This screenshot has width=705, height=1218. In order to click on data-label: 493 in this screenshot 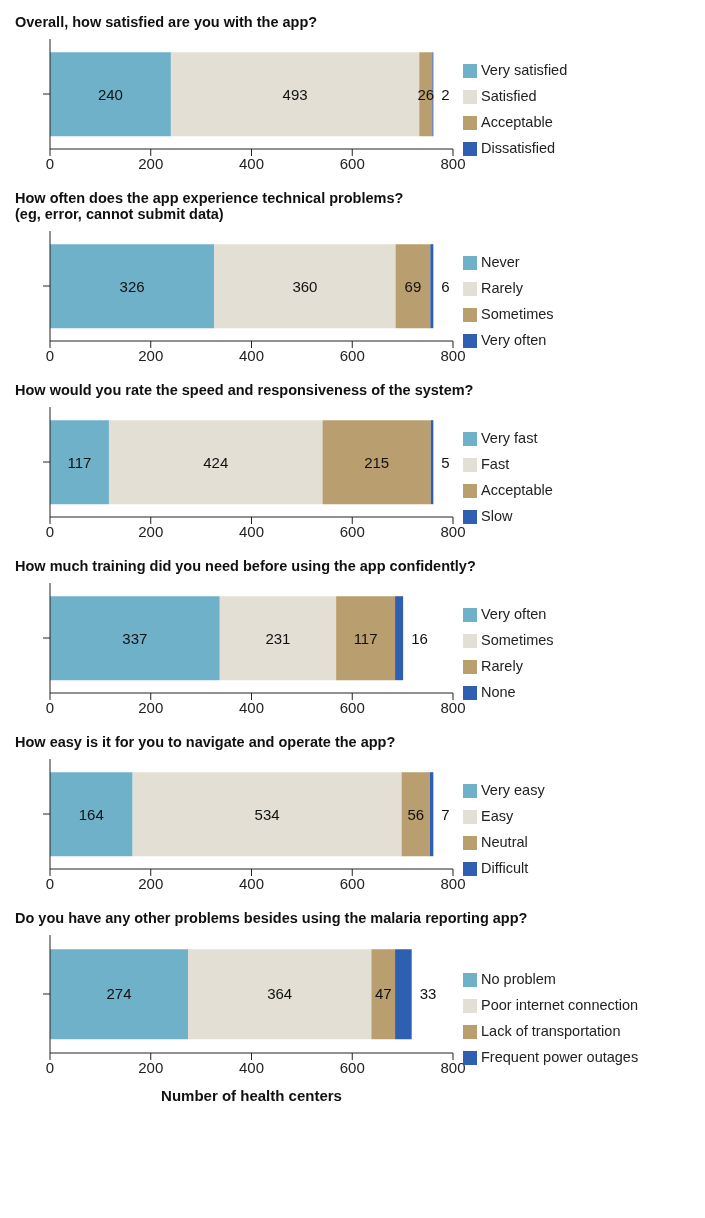, I will do `click(295, 94)`.